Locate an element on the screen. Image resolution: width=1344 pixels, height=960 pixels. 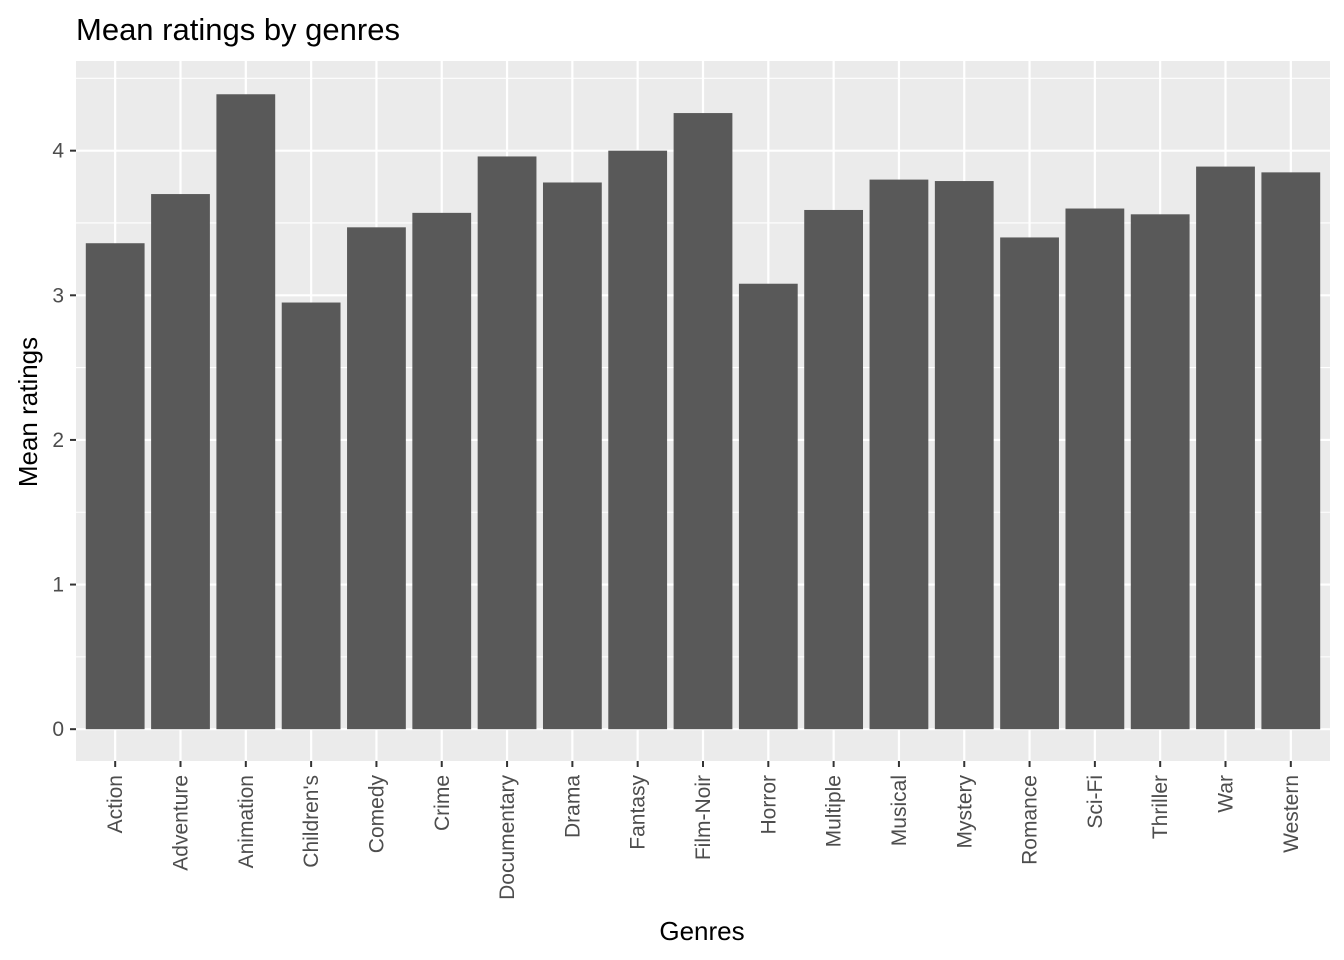
x-tick-label: Adventure is located at coordinates (181, 823).